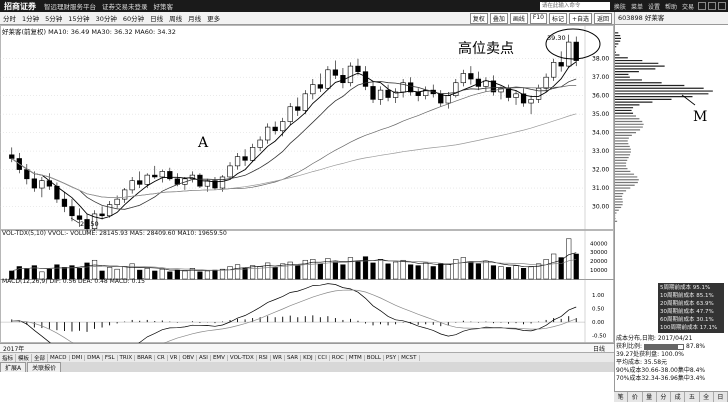 The image size is (728, 402). Describe the element at coordinates (600, 133) in the screenshot. I see `price-tick: 34.00` at that location.